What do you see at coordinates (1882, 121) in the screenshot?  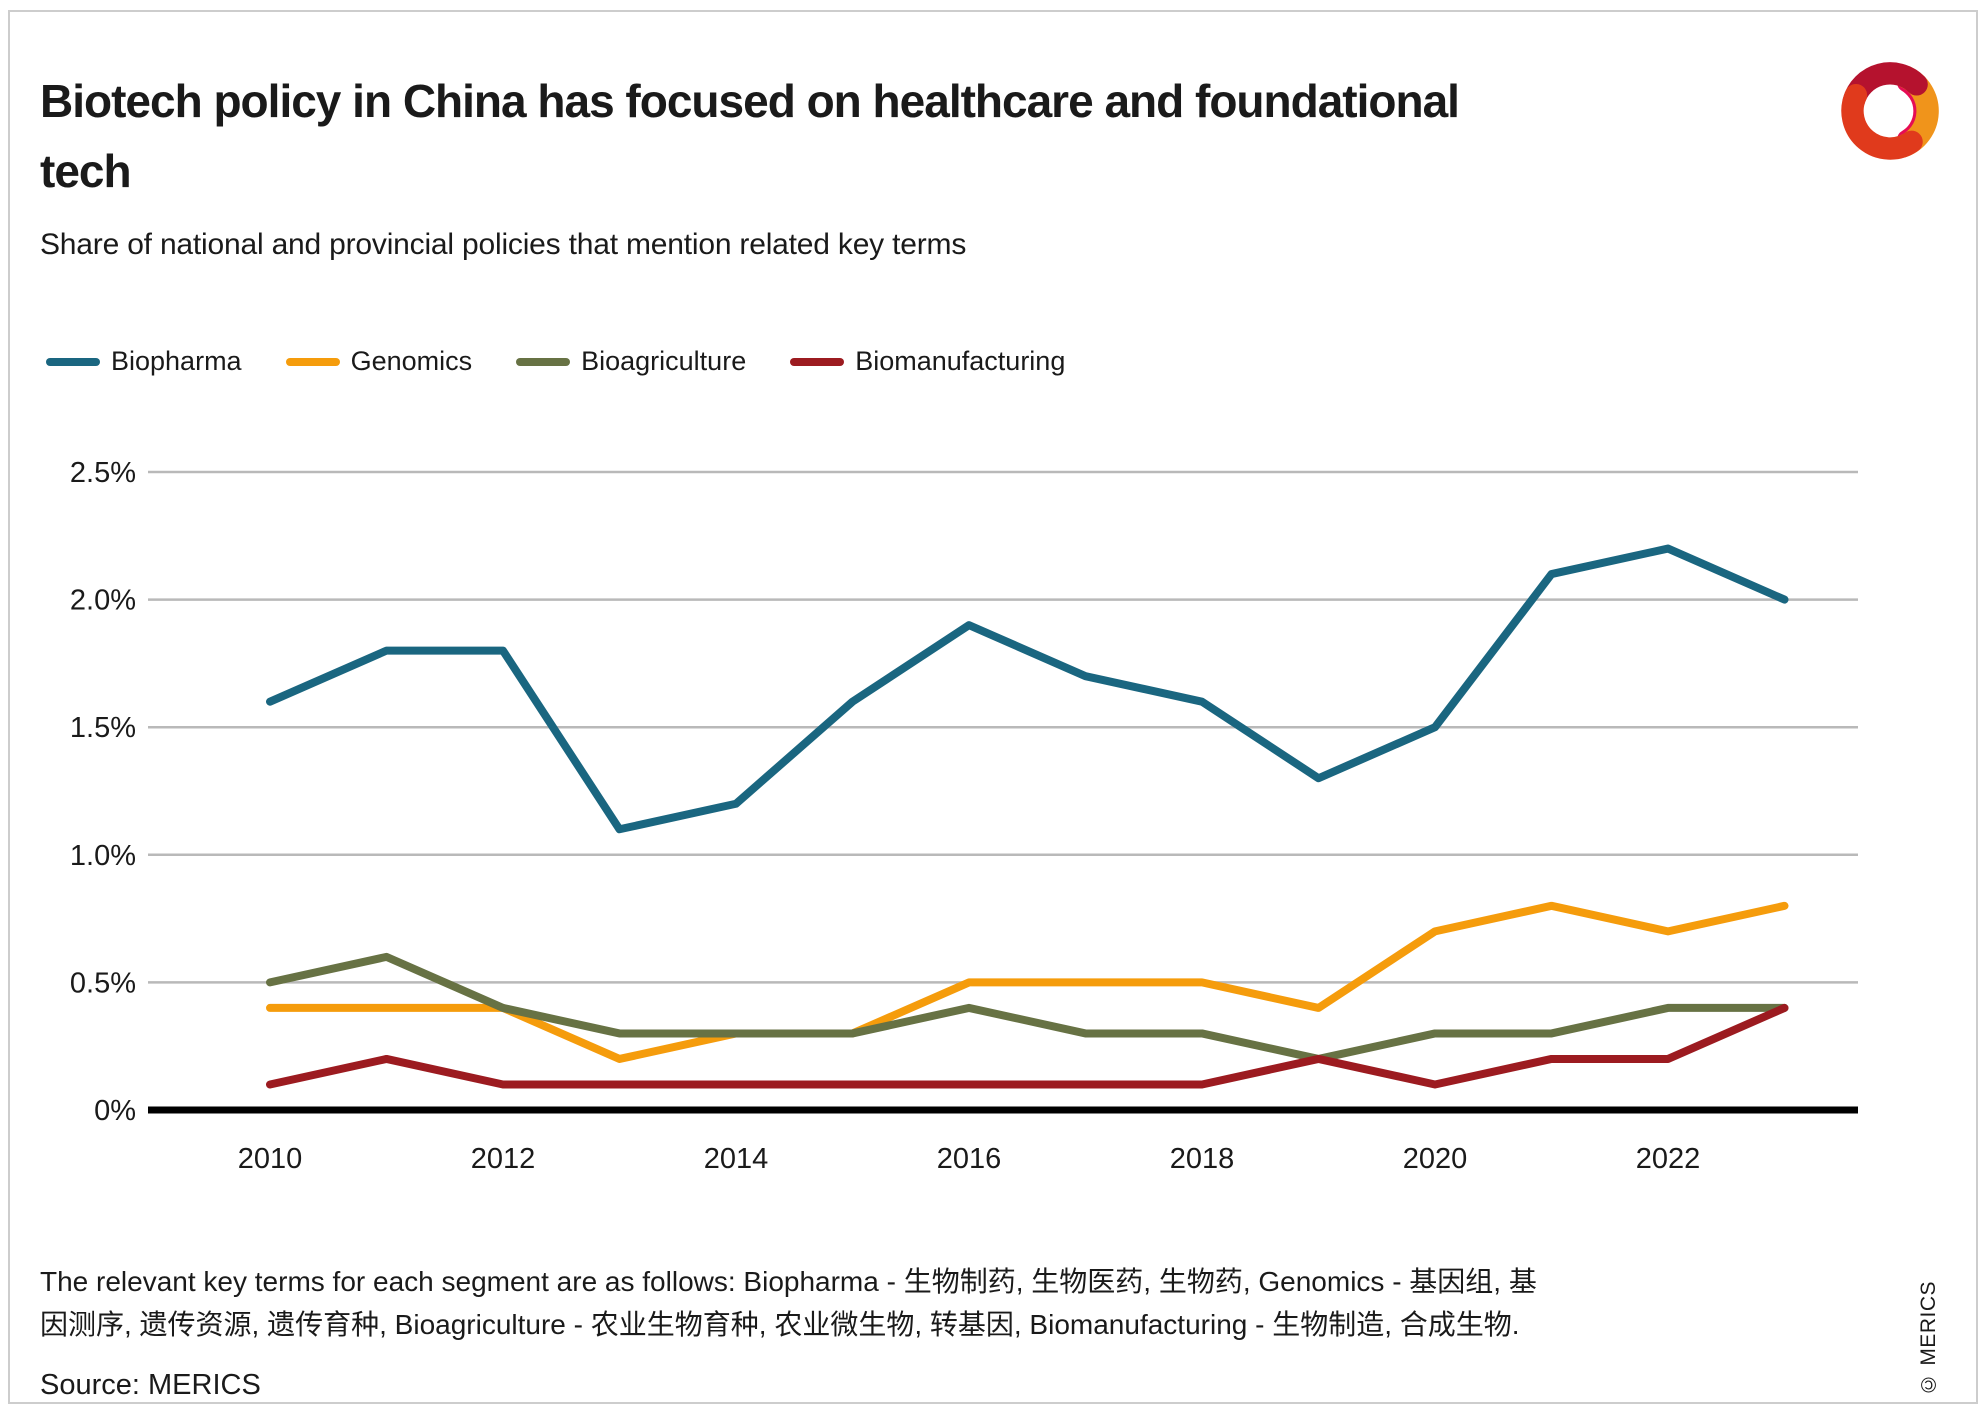 I see `logo-red-ribbon` at bounding box center [1882, 121].